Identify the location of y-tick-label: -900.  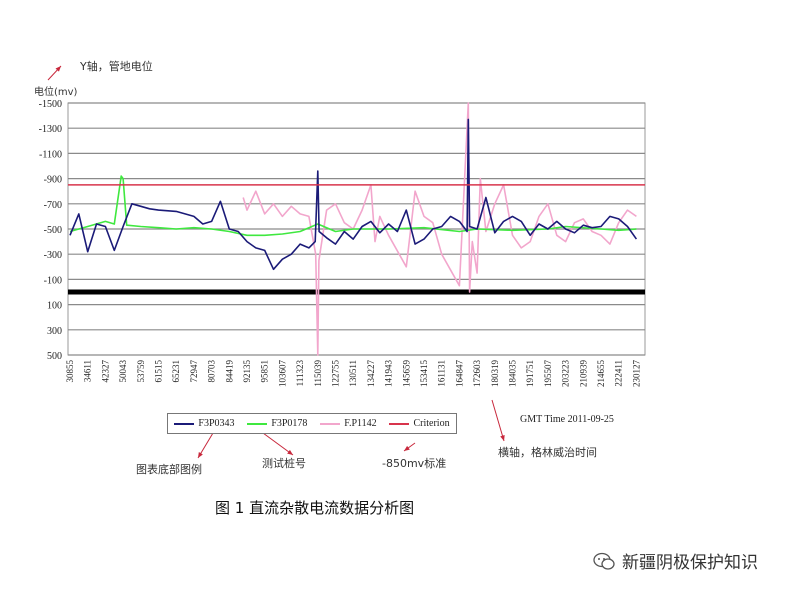
(53, 180).